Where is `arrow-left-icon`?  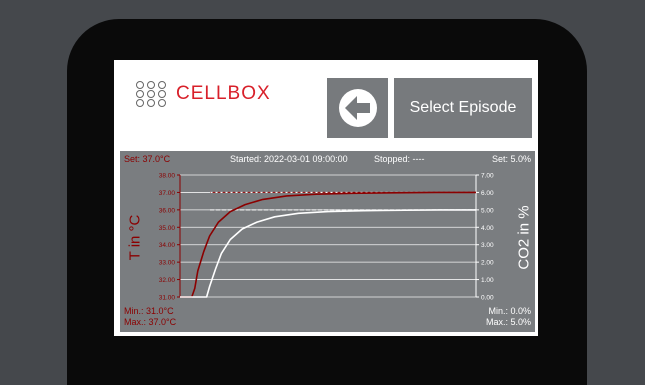 arrow-left-icon is located at coordinates (357, 108).